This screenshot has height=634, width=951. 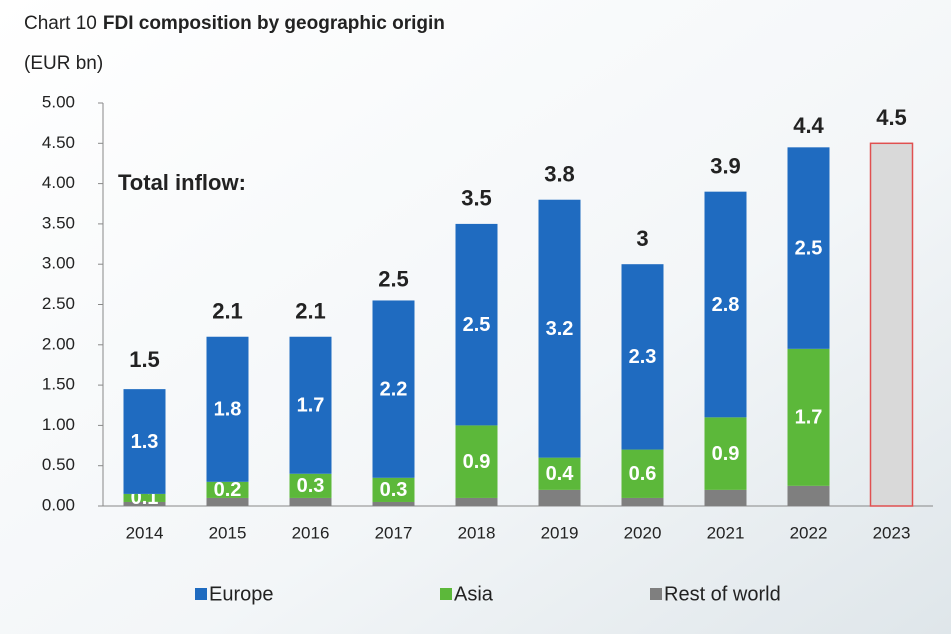 I want to click on x-tick-label: 2019, so click(x=560, y=532).